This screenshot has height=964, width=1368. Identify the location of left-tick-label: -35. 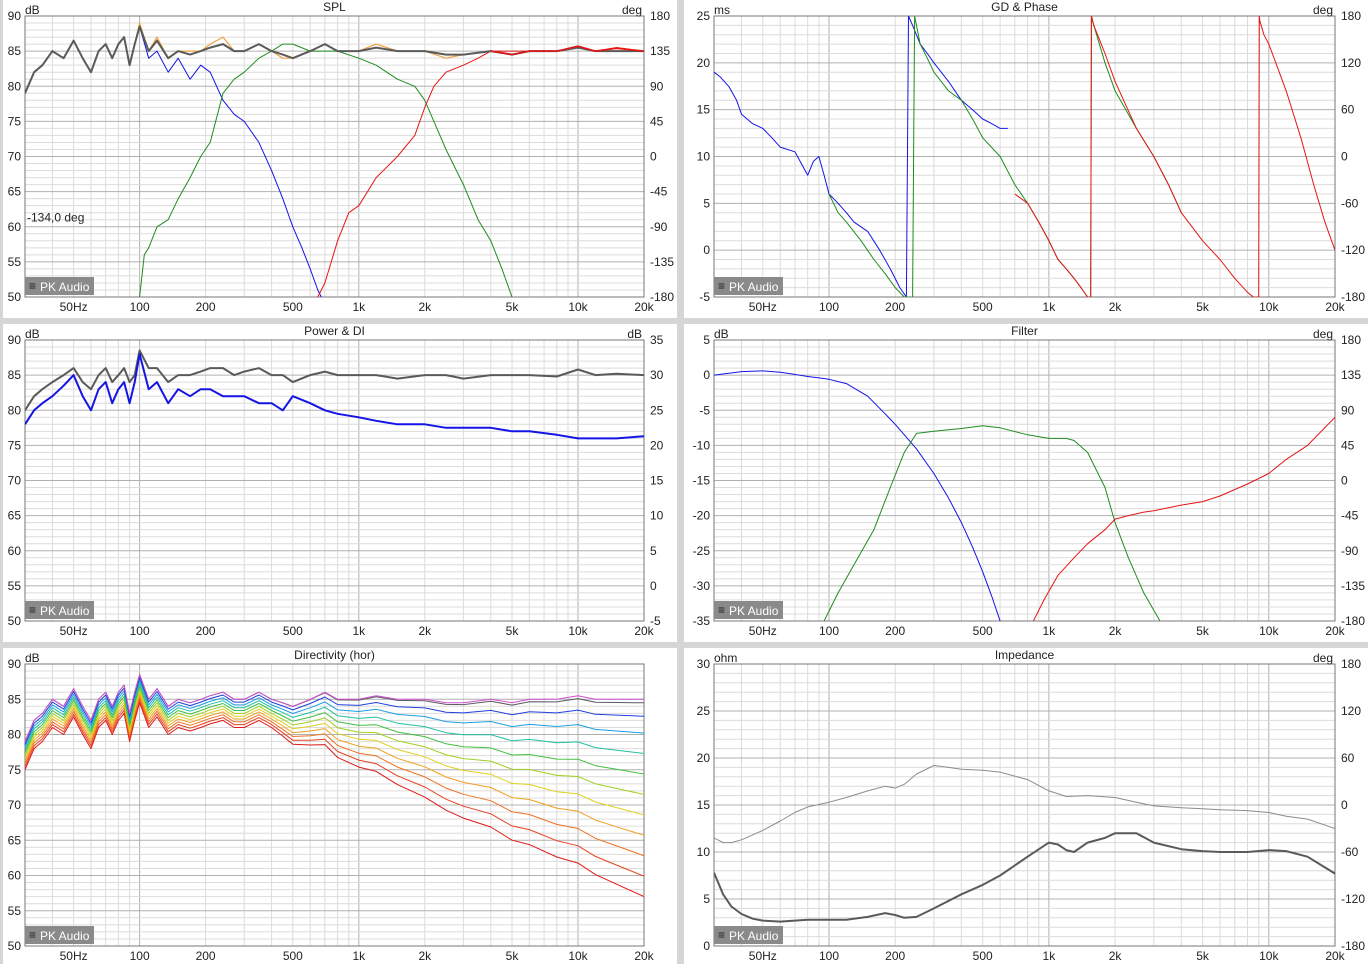
(702, 621).